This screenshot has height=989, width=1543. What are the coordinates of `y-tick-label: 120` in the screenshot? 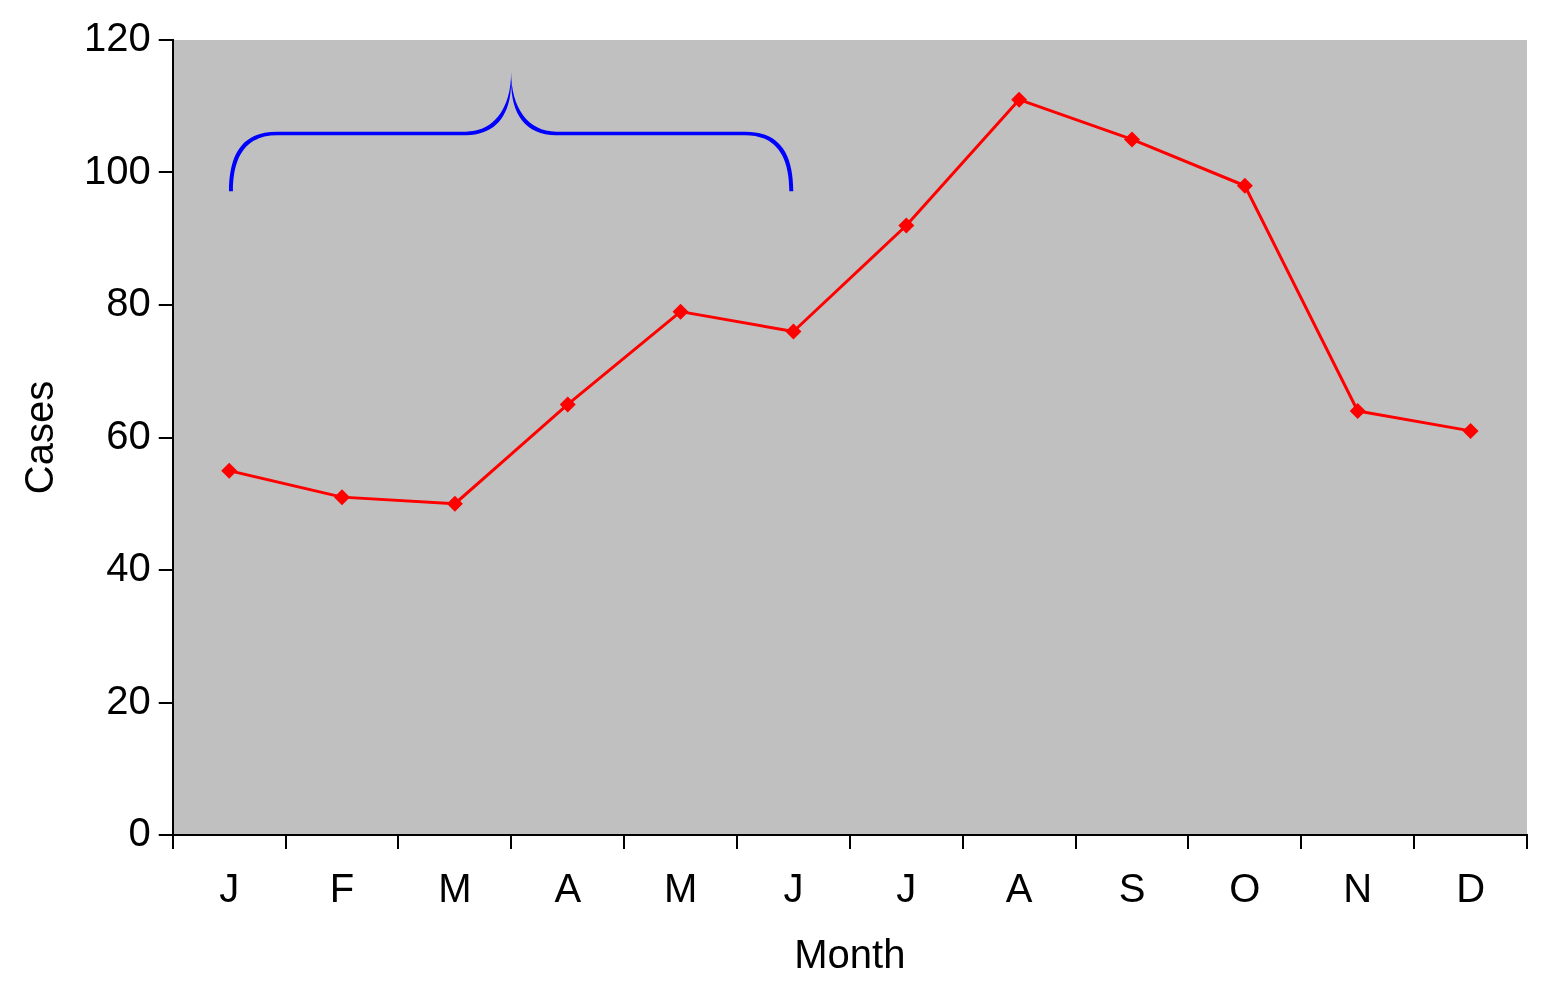 It's located at (117, 37).